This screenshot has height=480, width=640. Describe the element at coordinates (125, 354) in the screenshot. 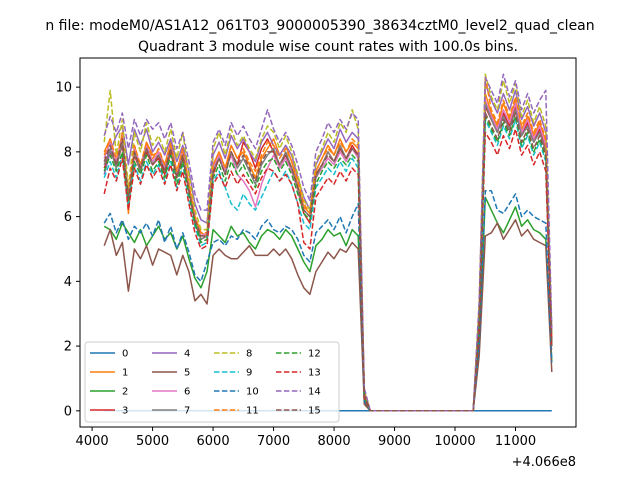

I see `legend-label-0: 0` at that location.